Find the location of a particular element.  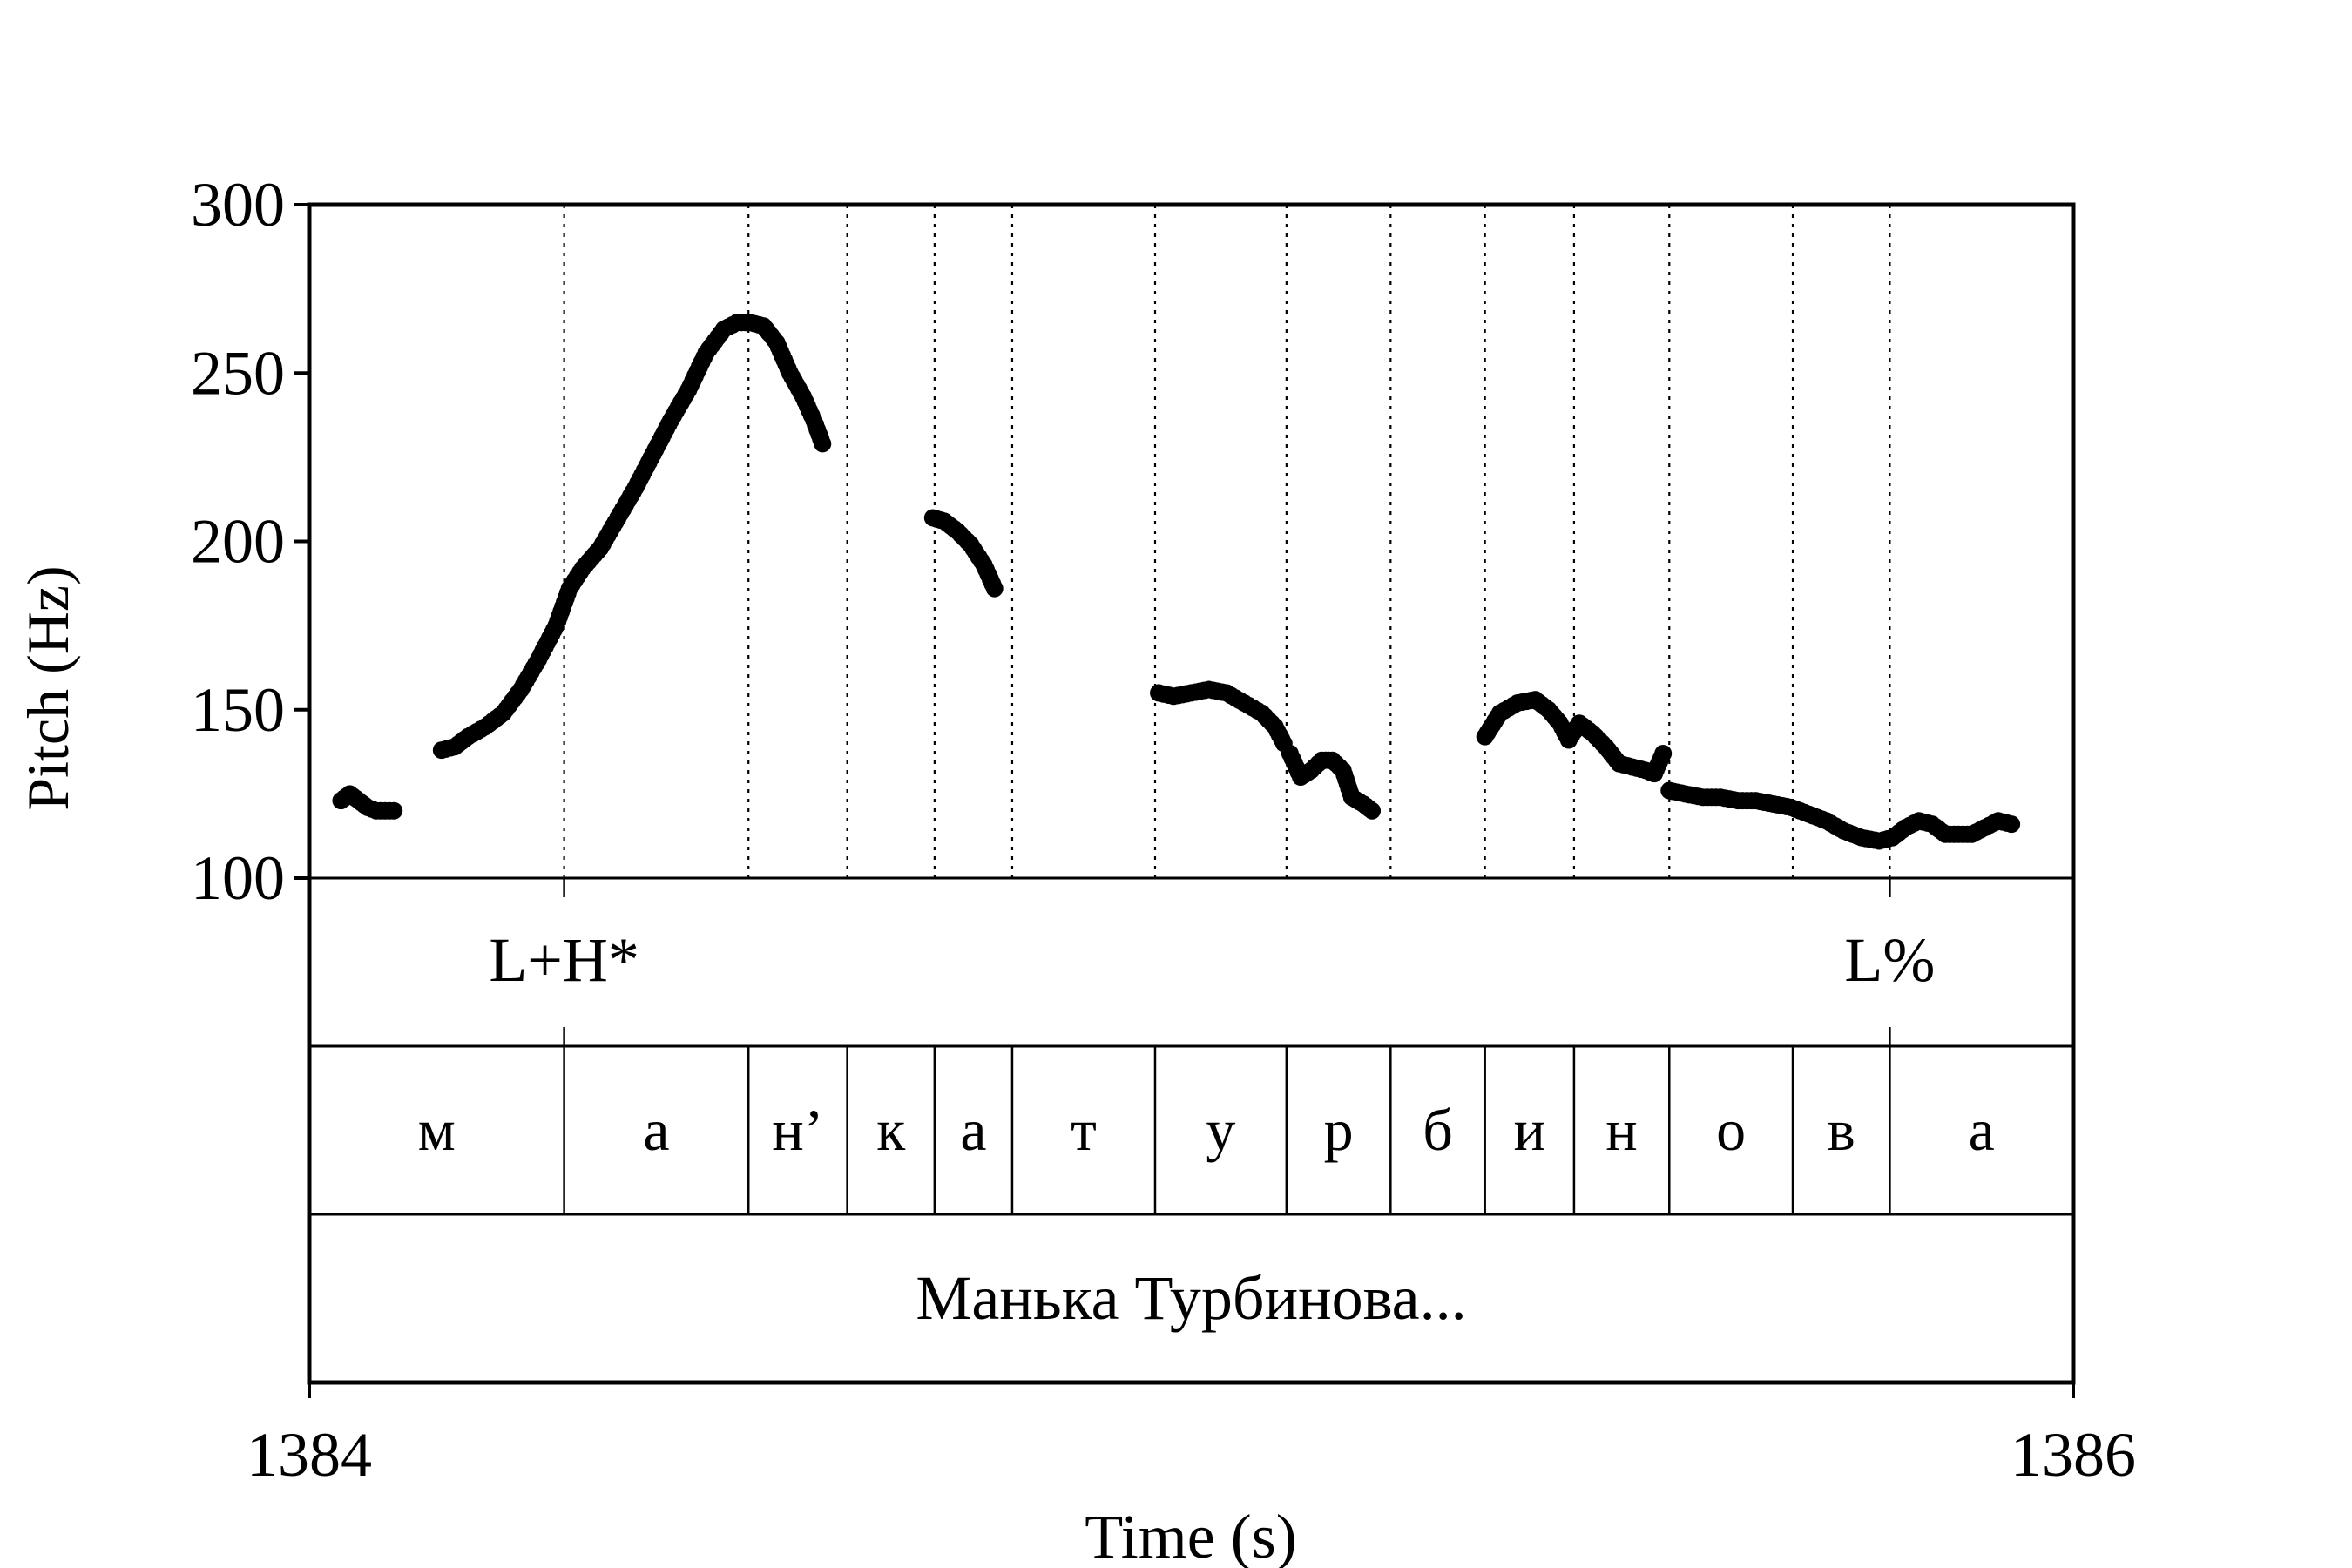

segment-label: р is located at coordinates (1339, 1130).